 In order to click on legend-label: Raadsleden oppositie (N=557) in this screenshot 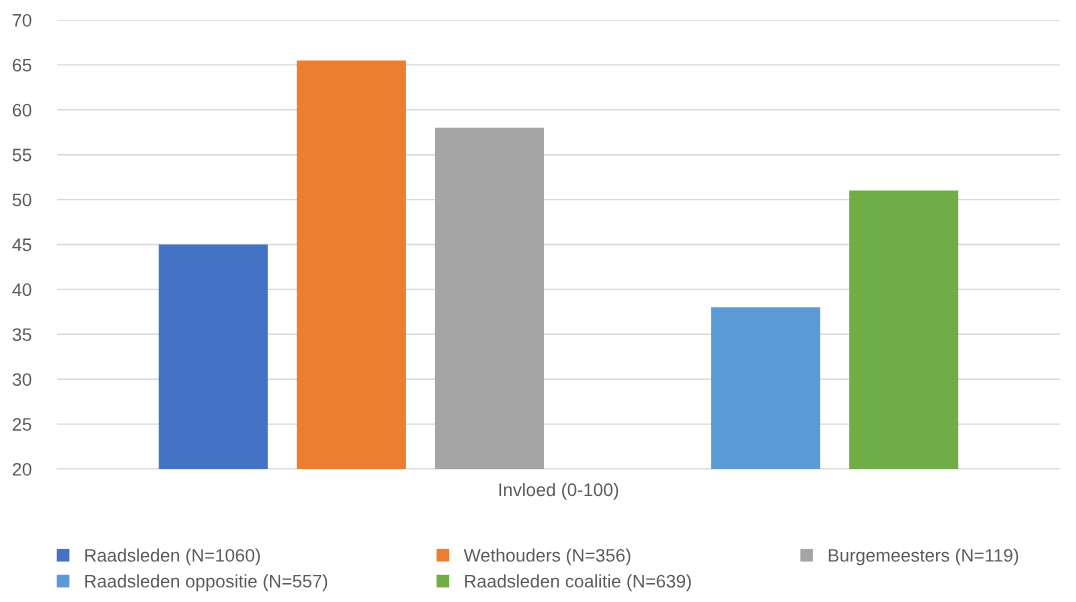, I will do `click(206, 583)`.